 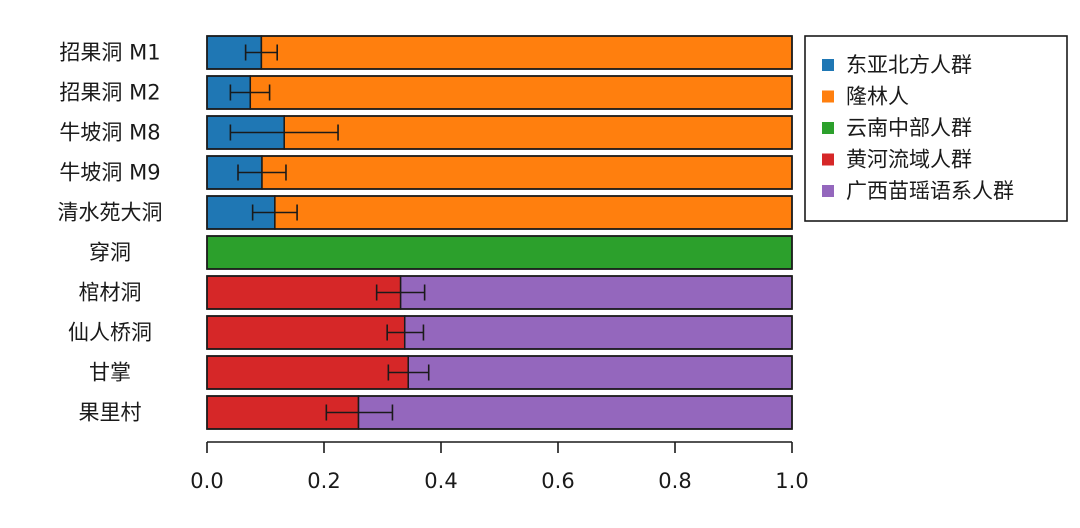 What do you see at coordinates (538, 132) in the screenshot?
I see `bar-segment-row2-series1` at bounding box center [538, 132].